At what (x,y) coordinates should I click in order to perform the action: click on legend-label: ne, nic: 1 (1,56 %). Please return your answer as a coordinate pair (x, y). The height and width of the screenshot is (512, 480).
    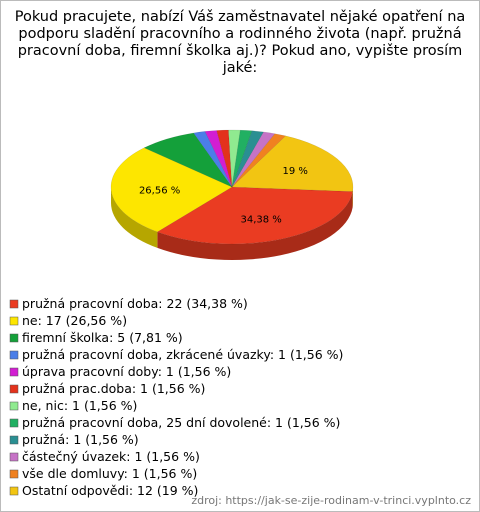
    Looking at the image, I should click on (79, 405).